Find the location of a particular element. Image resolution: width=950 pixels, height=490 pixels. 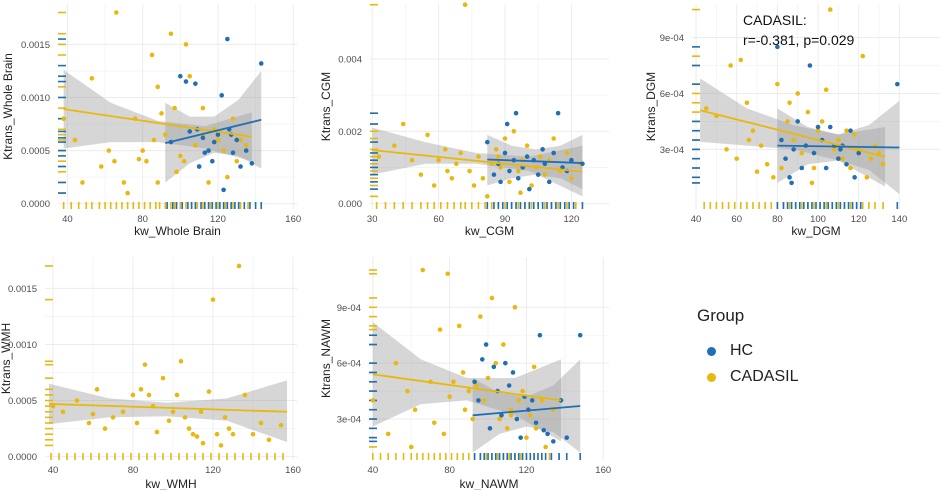

x-tick-label: 40 is located at coordinates (696, 219).